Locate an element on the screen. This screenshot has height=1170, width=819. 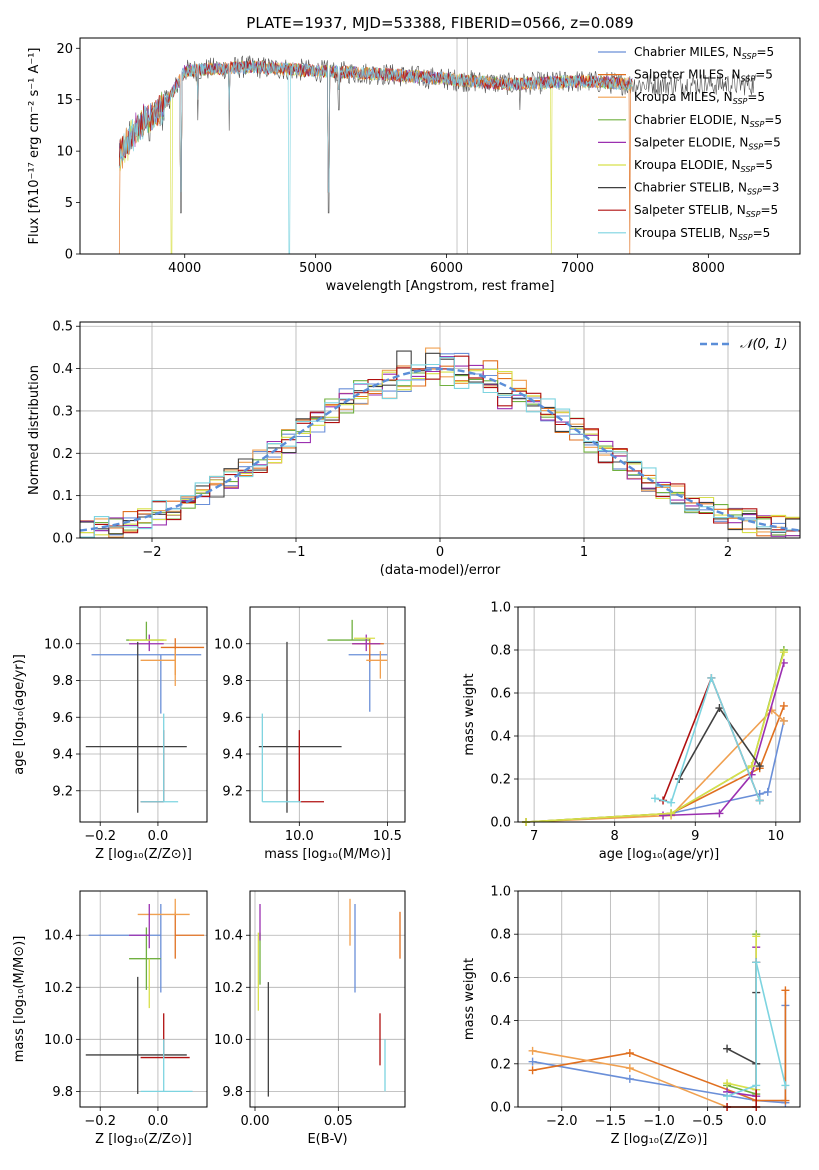
y-tick-label: 15 is located at coordinates (64, 100).